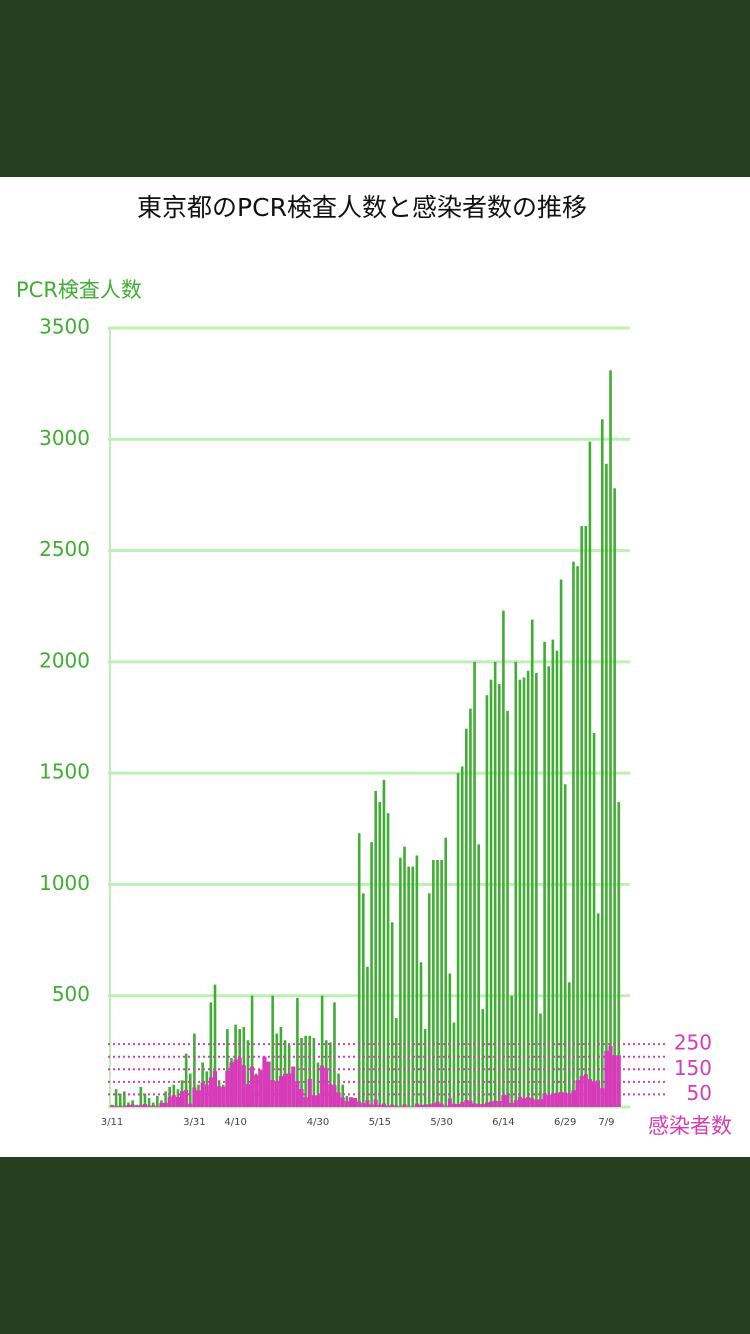 This screenshot has width=750, height=1334. Describe the element at coordinates (690, 1126) in the screenshot. I see `y2-axis-label: 感染者数` at that location.